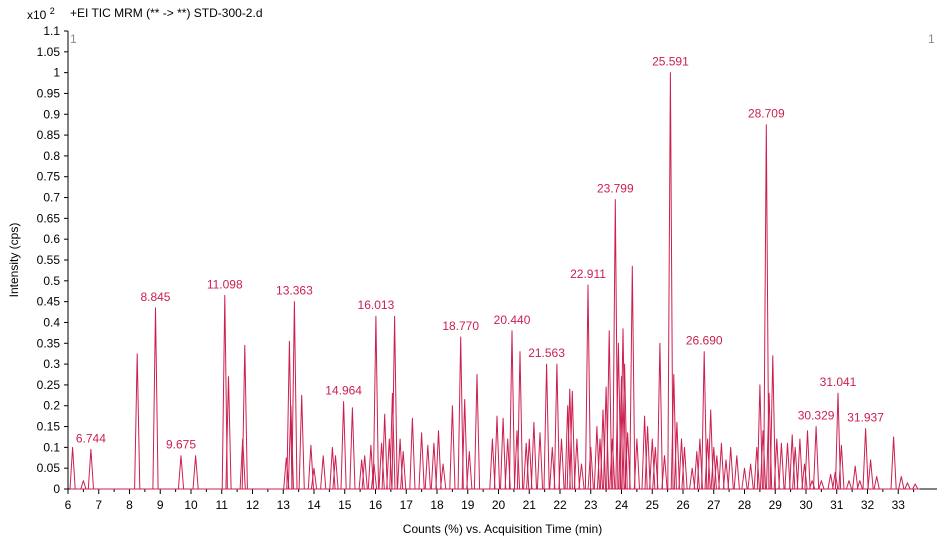 This screenshot has width=950, height=545. I want to click on x-tick-label: 30, so click(806, 505).